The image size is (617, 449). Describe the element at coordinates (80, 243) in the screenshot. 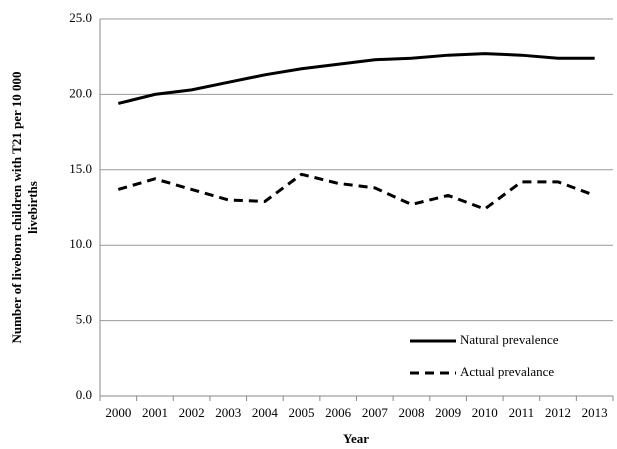

I see `y-tick-label: 10.0` at that location.